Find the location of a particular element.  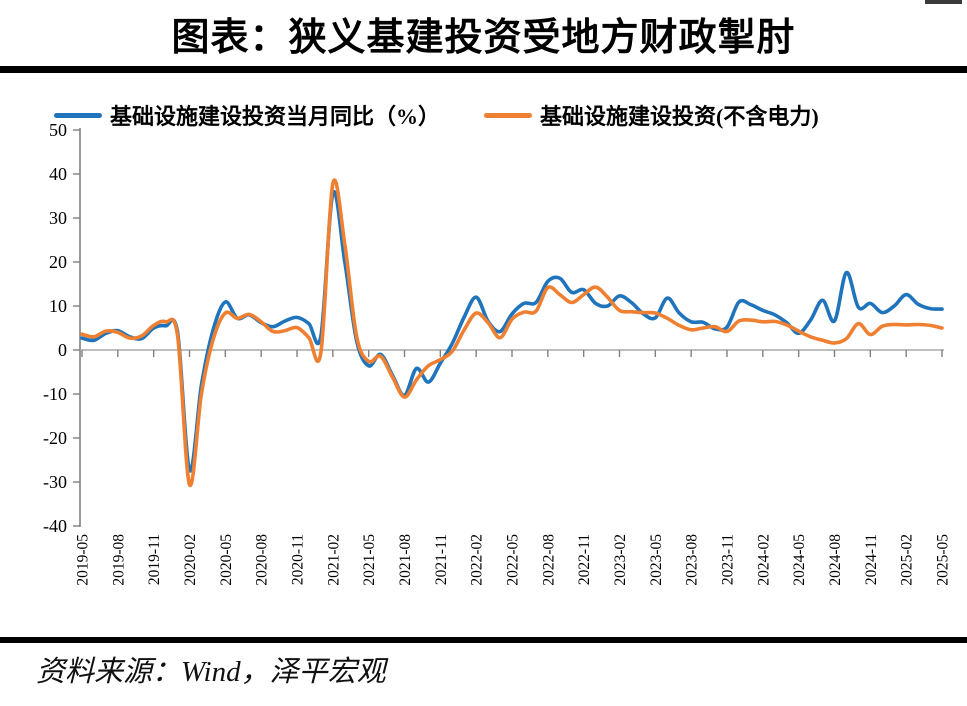

source-note: 资料来源：Wind，泽平宏观 is located at coordinates (211, 672).